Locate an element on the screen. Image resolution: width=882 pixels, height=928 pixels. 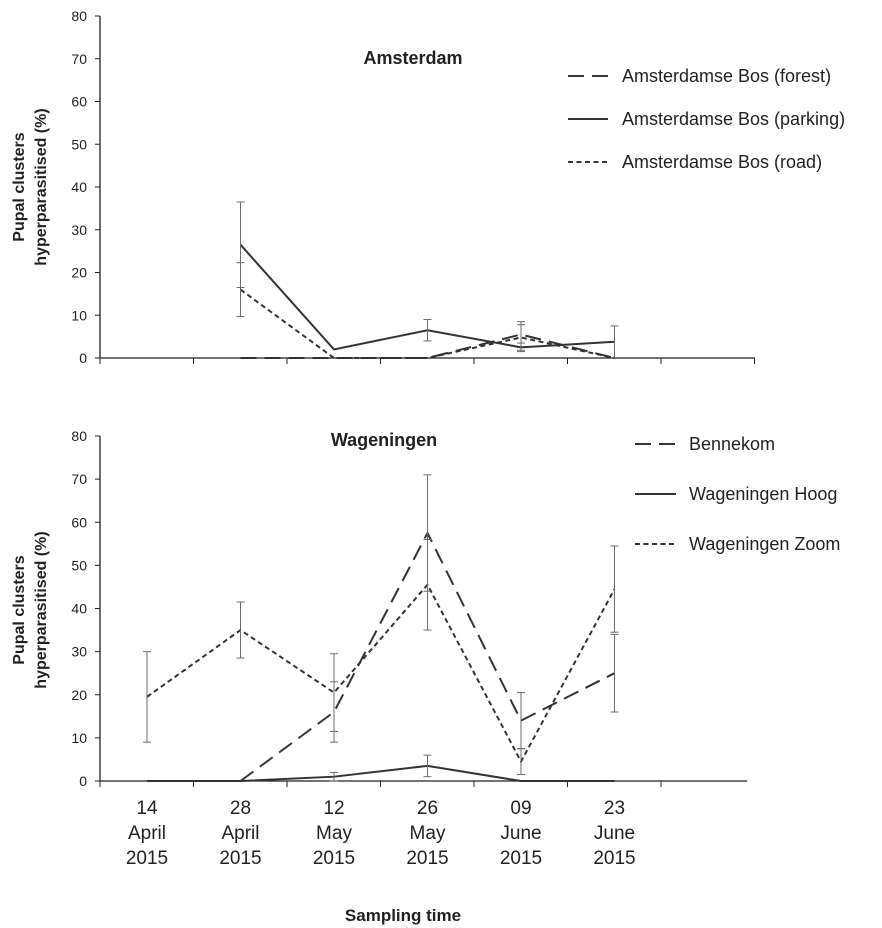
amsterdam-series-1-line is located at coordinates (427, 346).